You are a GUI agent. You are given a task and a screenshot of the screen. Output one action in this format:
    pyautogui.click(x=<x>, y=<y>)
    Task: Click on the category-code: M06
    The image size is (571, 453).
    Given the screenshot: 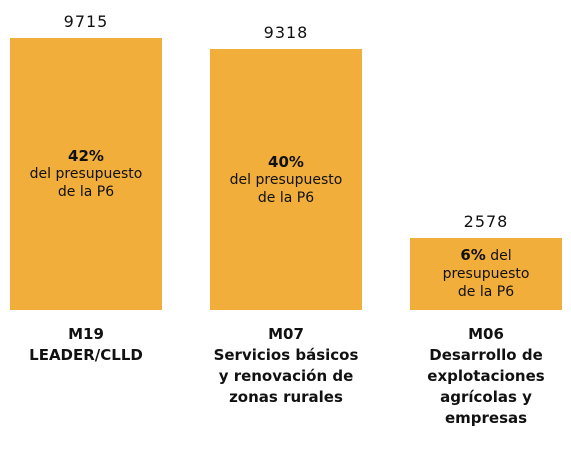 What is the action you would take?
    pyautogui.click(x=486, y=334)
    